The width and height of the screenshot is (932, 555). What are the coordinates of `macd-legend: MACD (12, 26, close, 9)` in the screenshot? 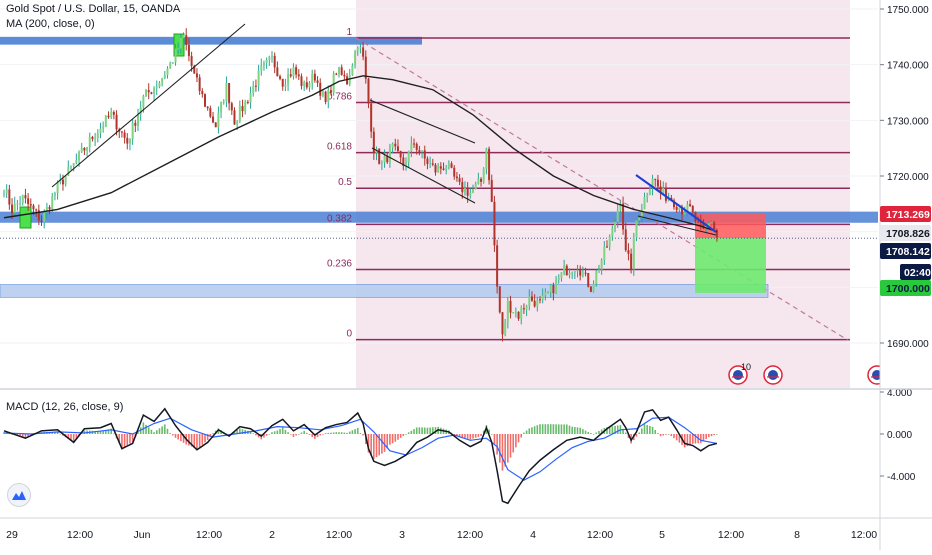 It's located at (65, 407).